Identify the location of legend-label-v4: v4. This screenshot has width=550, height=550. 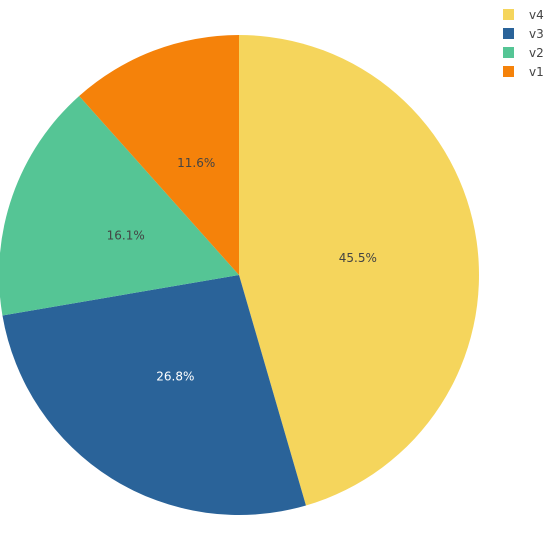
(536, 15).